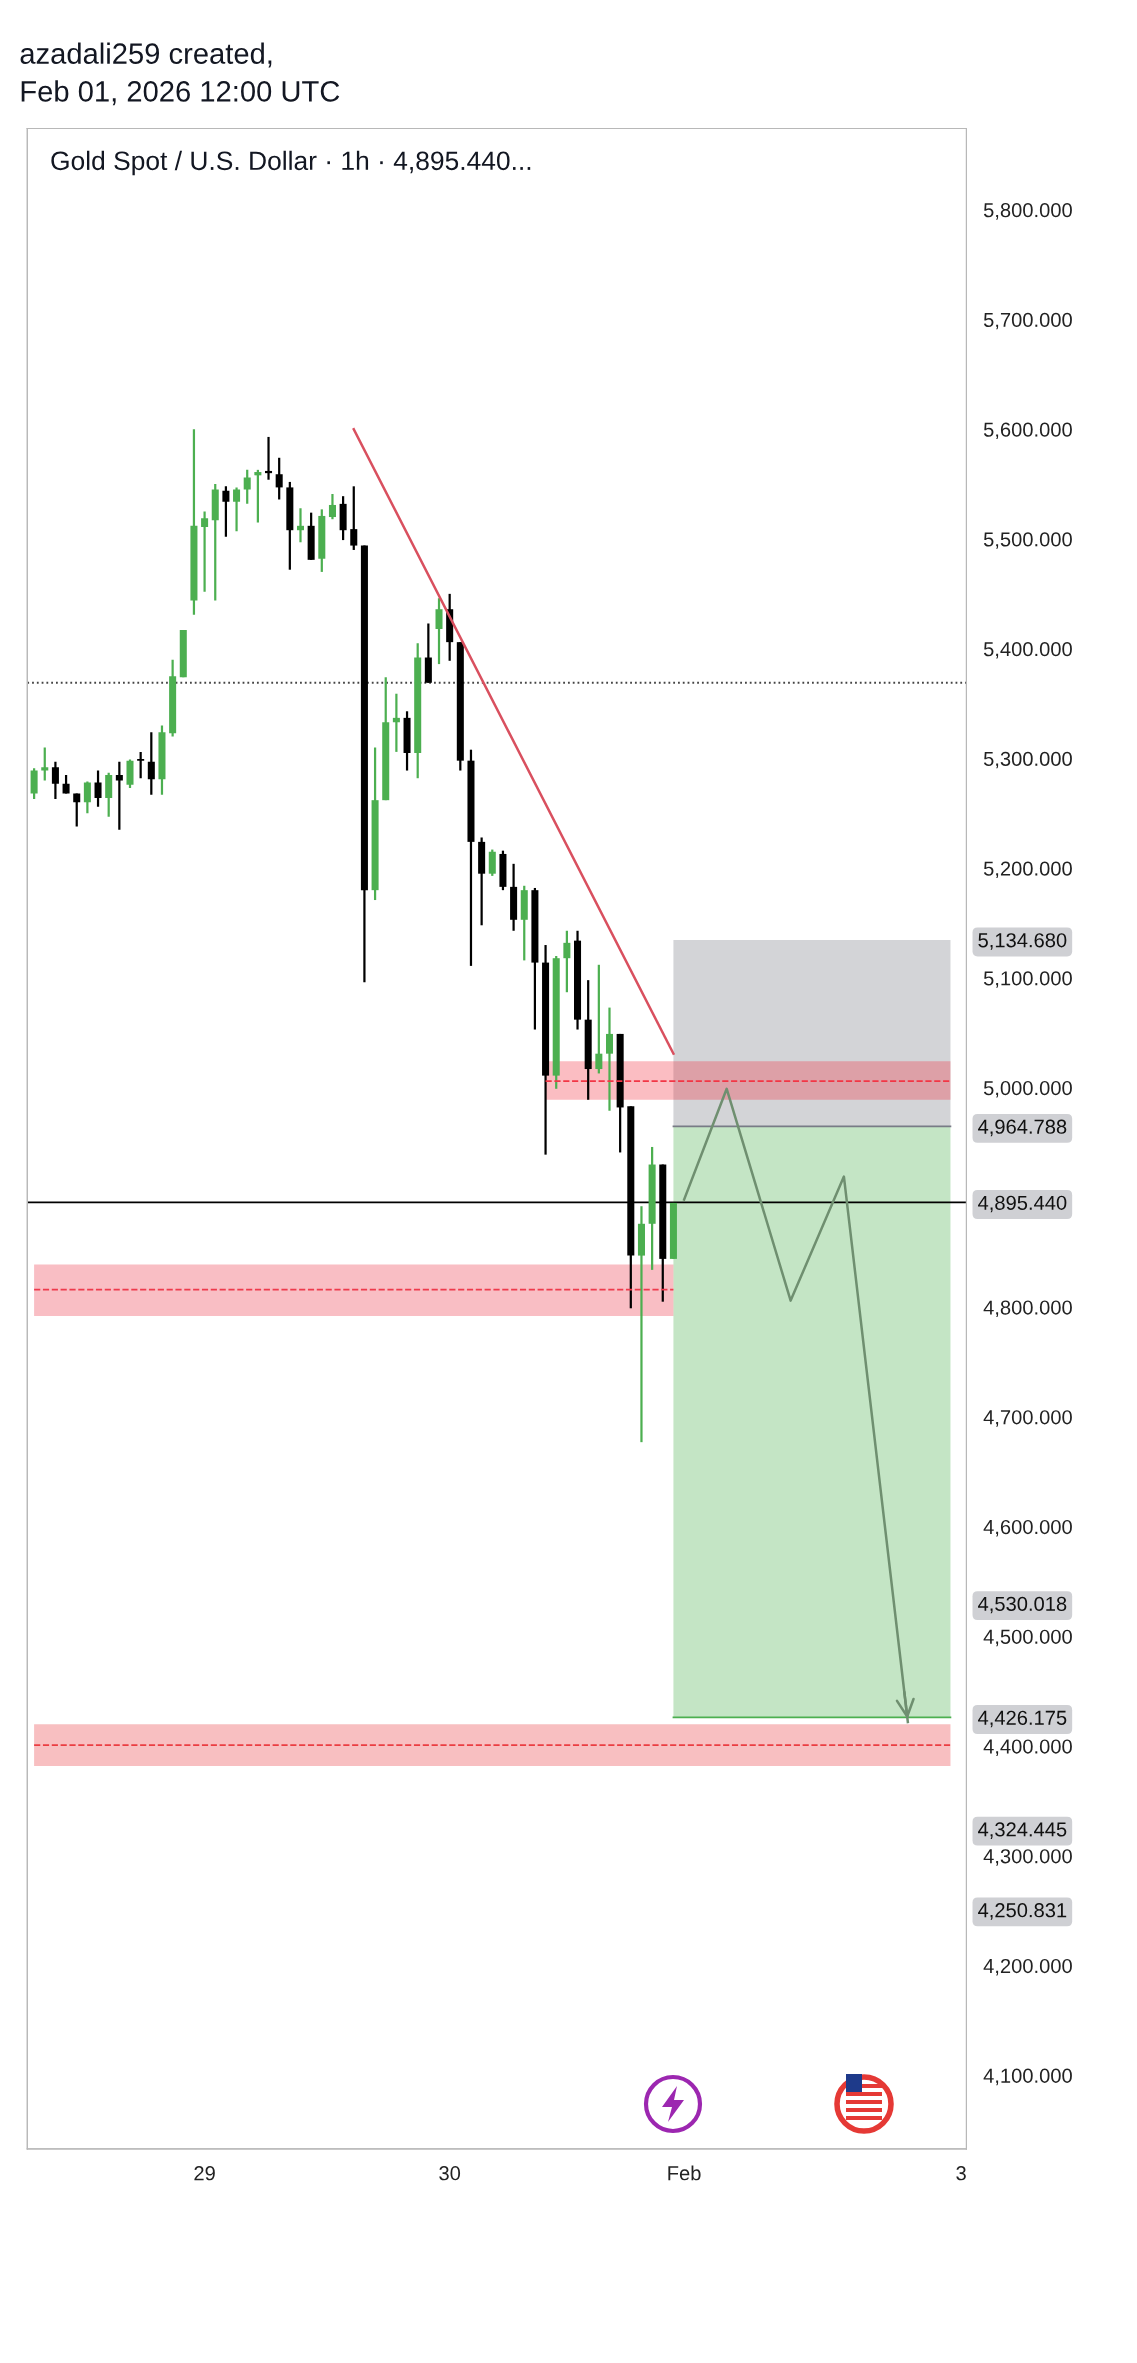 The width and height of the screenshot is (1137, 2363). What do you see at coordinates (1027, 431) in the screenshot?
I see `y-tick-label: 5,600.000` at bounding box center [1027, 431].